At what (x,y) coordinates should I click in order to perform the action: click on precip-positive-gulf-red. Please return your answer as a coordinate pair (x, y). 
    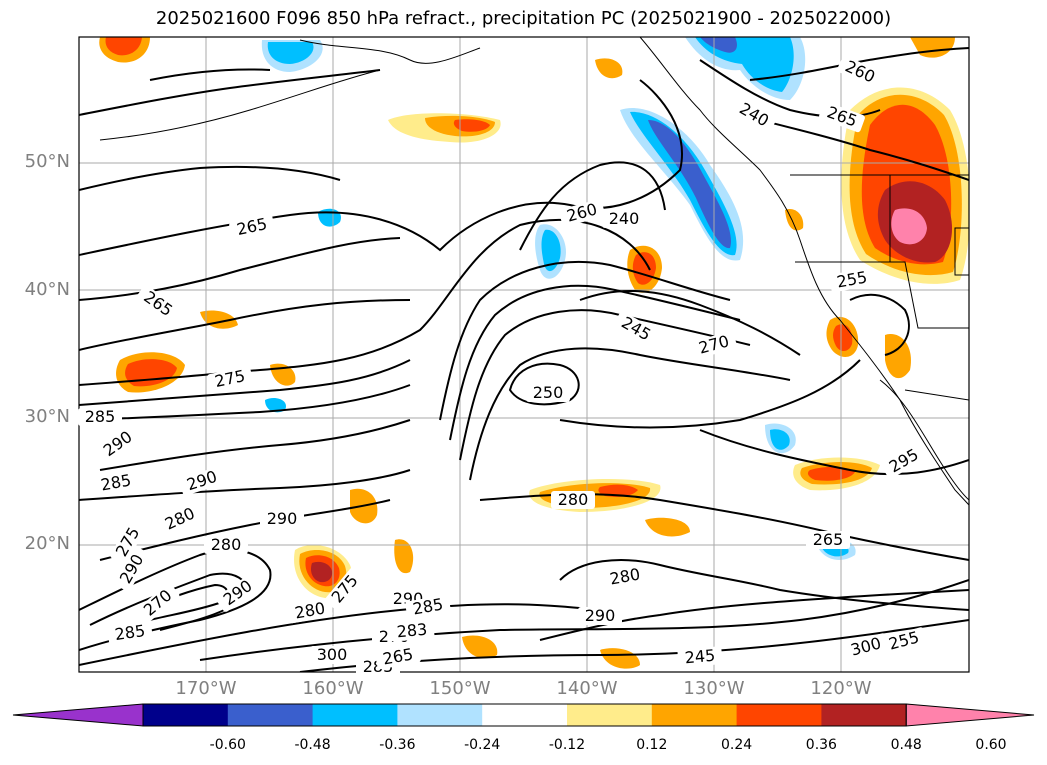
    Looking at the image, I should click on (471, 125).